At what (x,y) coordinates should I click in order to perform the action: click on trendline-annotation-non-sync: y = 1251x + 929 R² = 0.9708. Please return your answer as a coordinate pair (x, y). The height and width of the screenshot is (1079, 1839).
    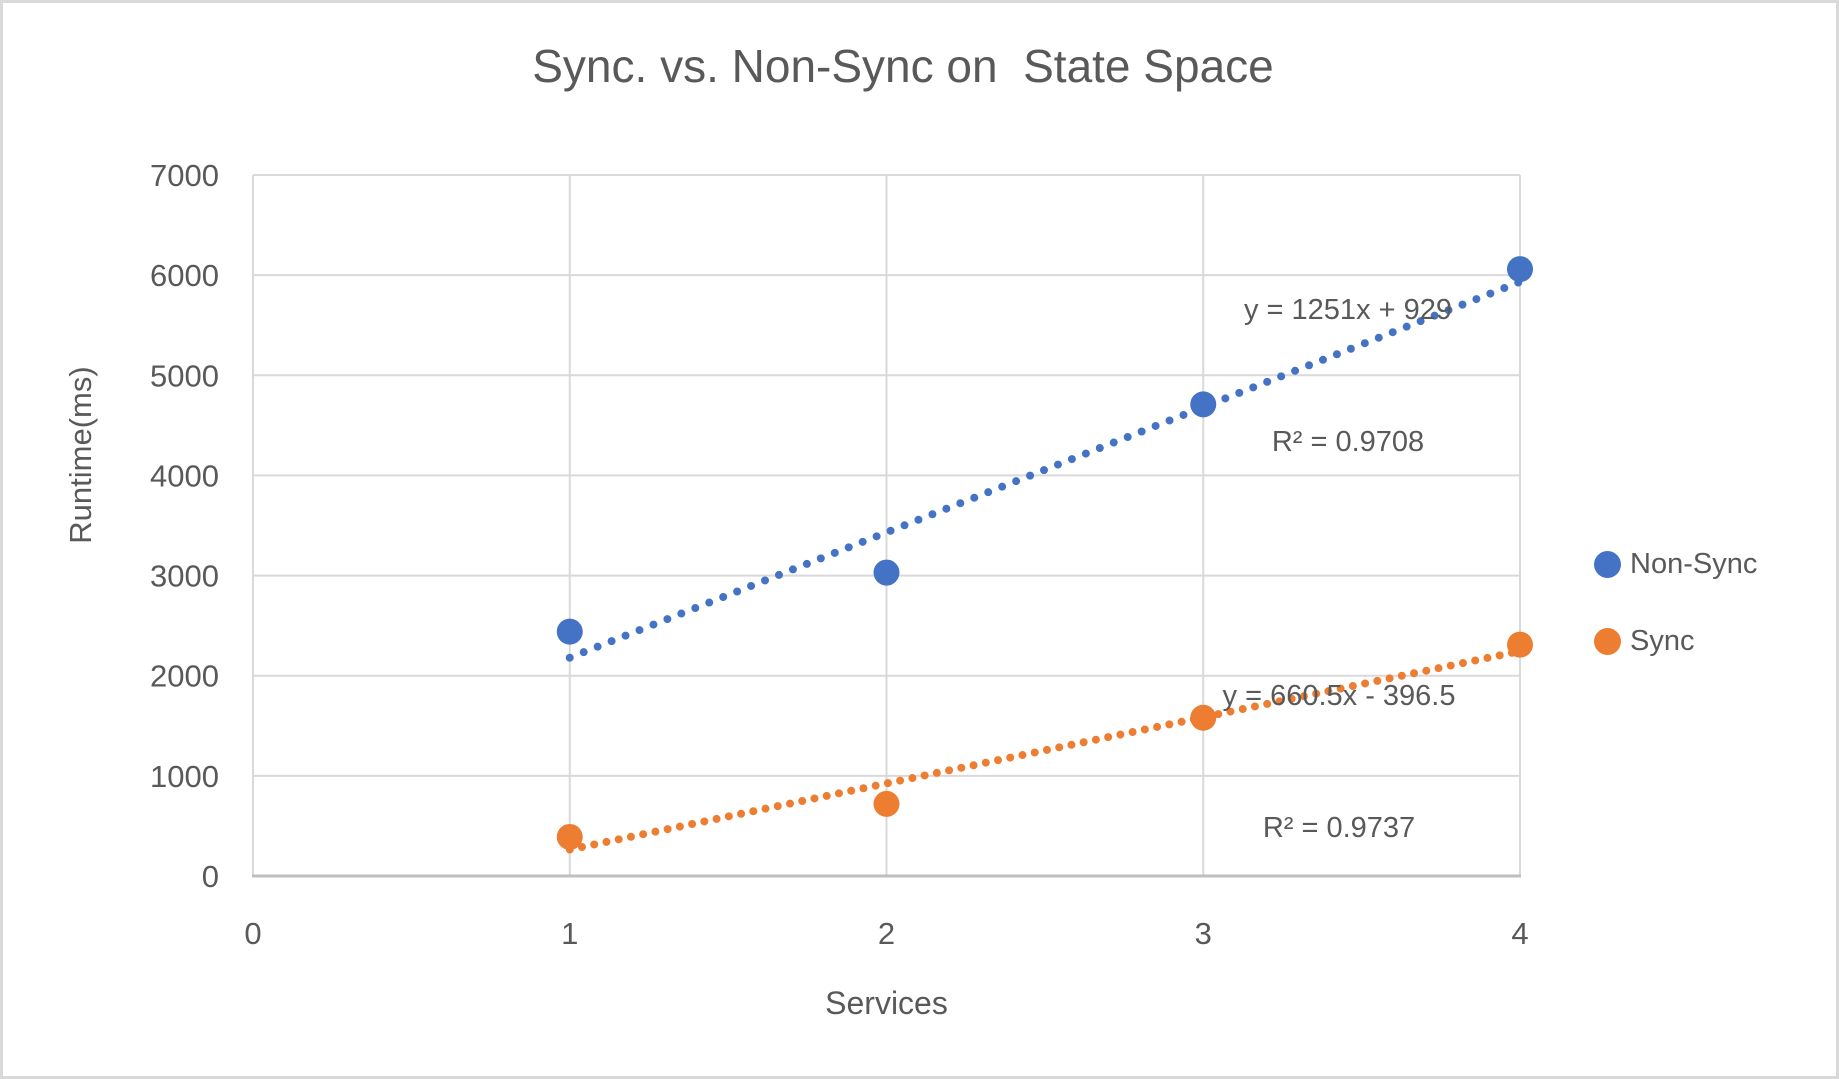
    Looking at the image, I should click on (1348, 376).